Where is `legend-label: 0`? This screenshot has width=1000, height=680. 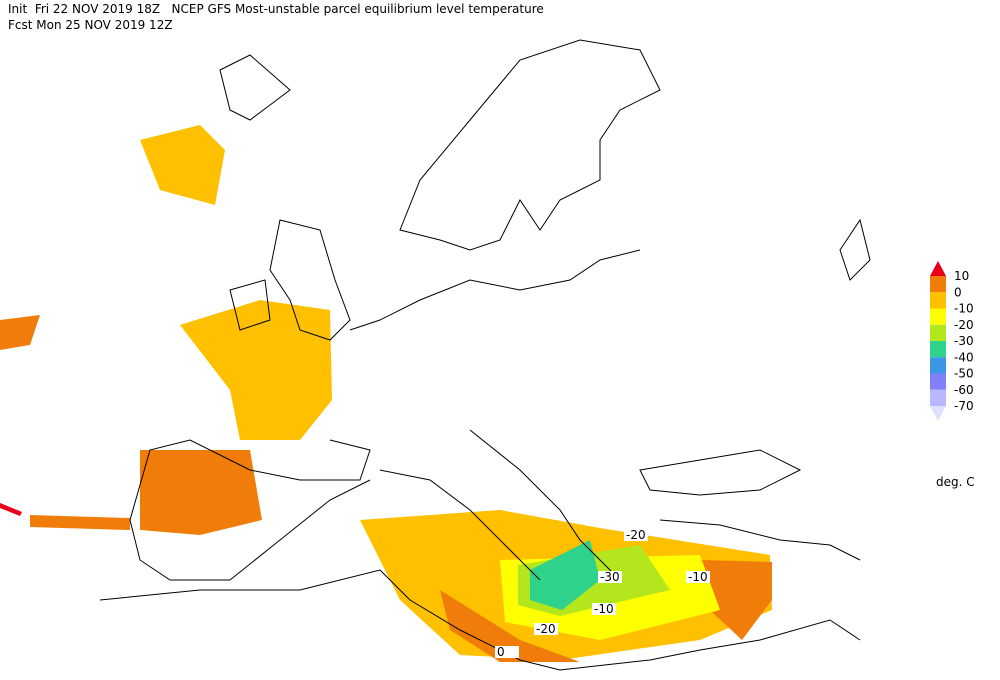
legend-label: 0 is located at coordinates (958, 292).